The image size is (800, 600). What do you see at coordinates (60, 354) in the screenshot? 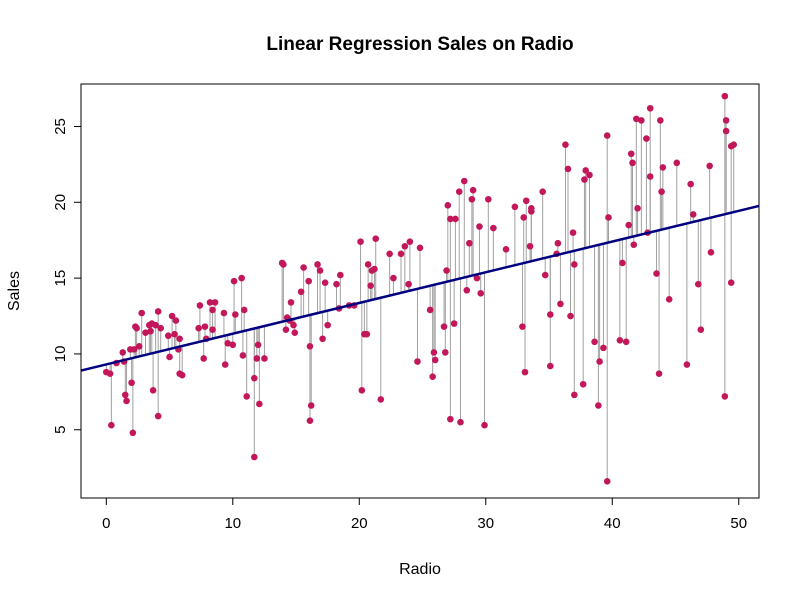
I see `y-tick-label: 10` at bounding box center [60, 354].